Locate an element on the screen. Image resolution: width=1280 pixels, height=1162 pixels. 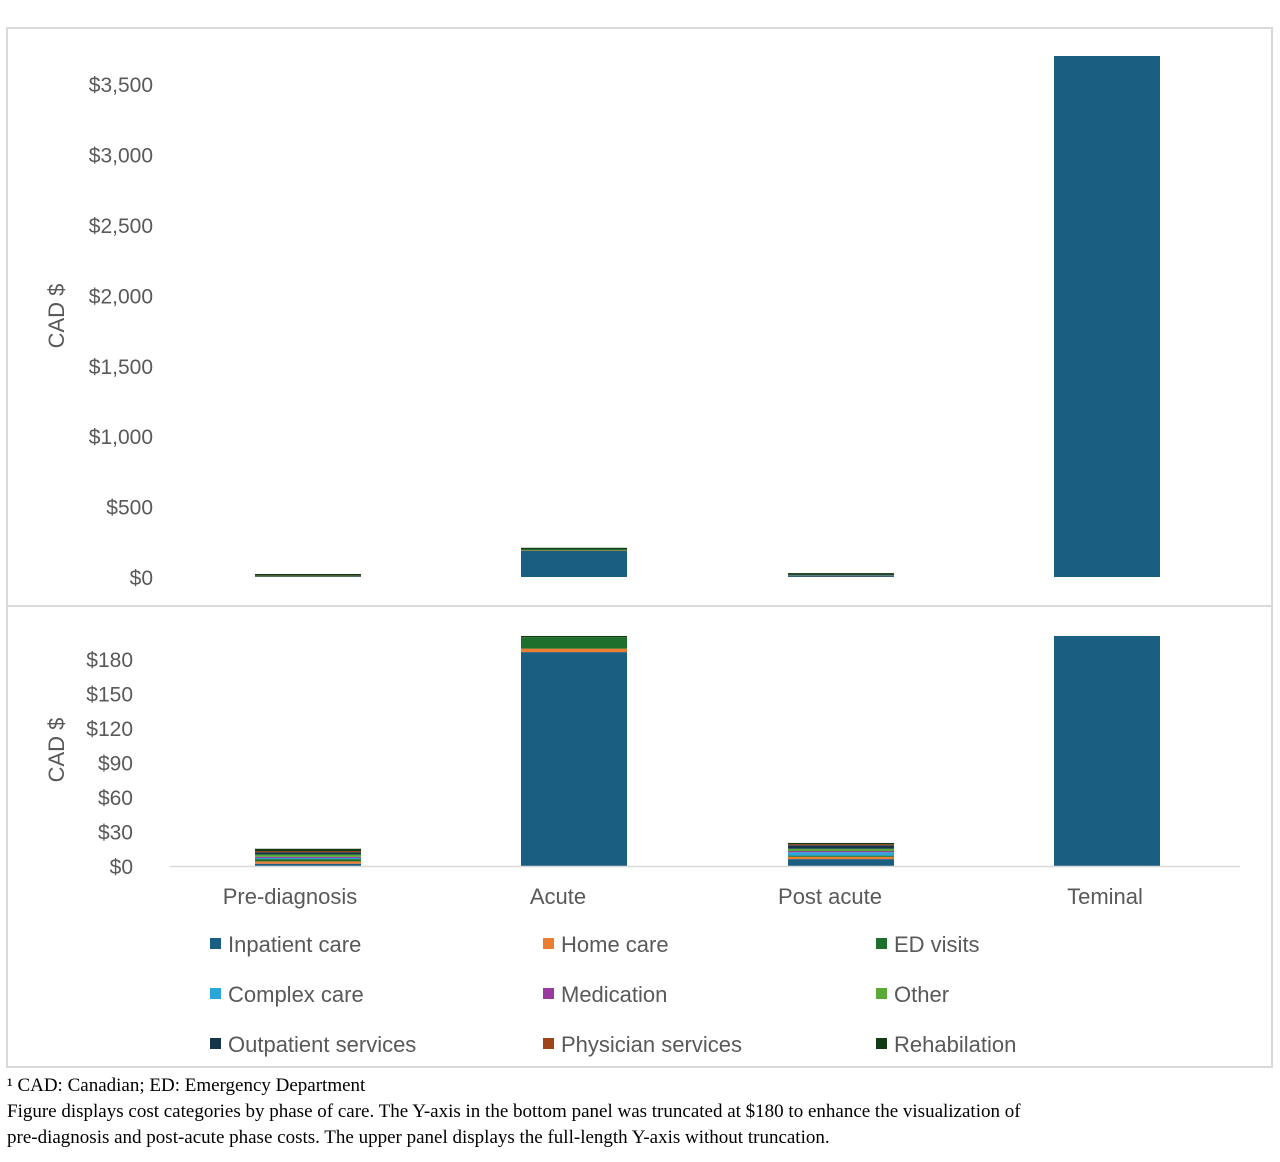
legend-swatch-physician-services is located at coordinates (548, 1043).